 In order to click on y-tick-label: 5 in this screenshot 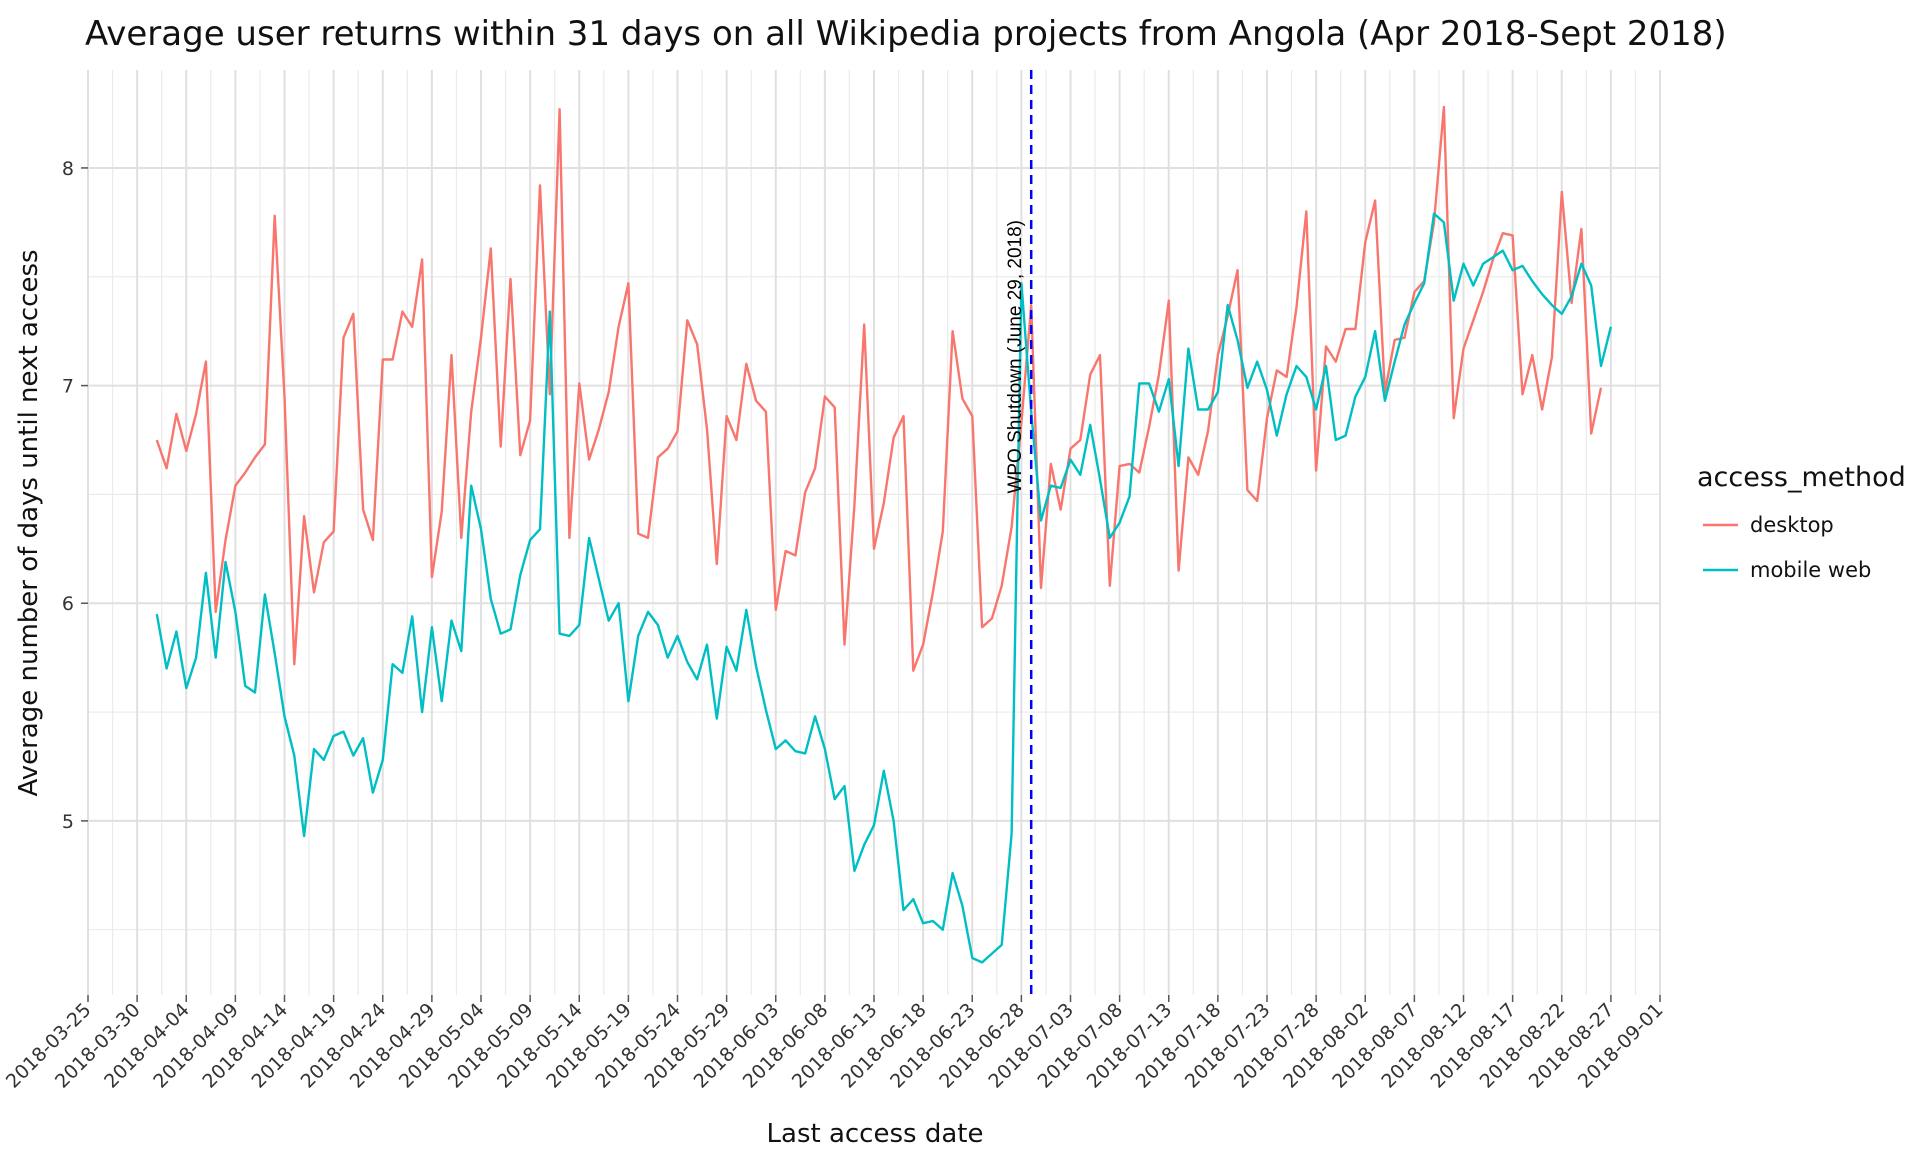, I will do `click(68, 822)`.